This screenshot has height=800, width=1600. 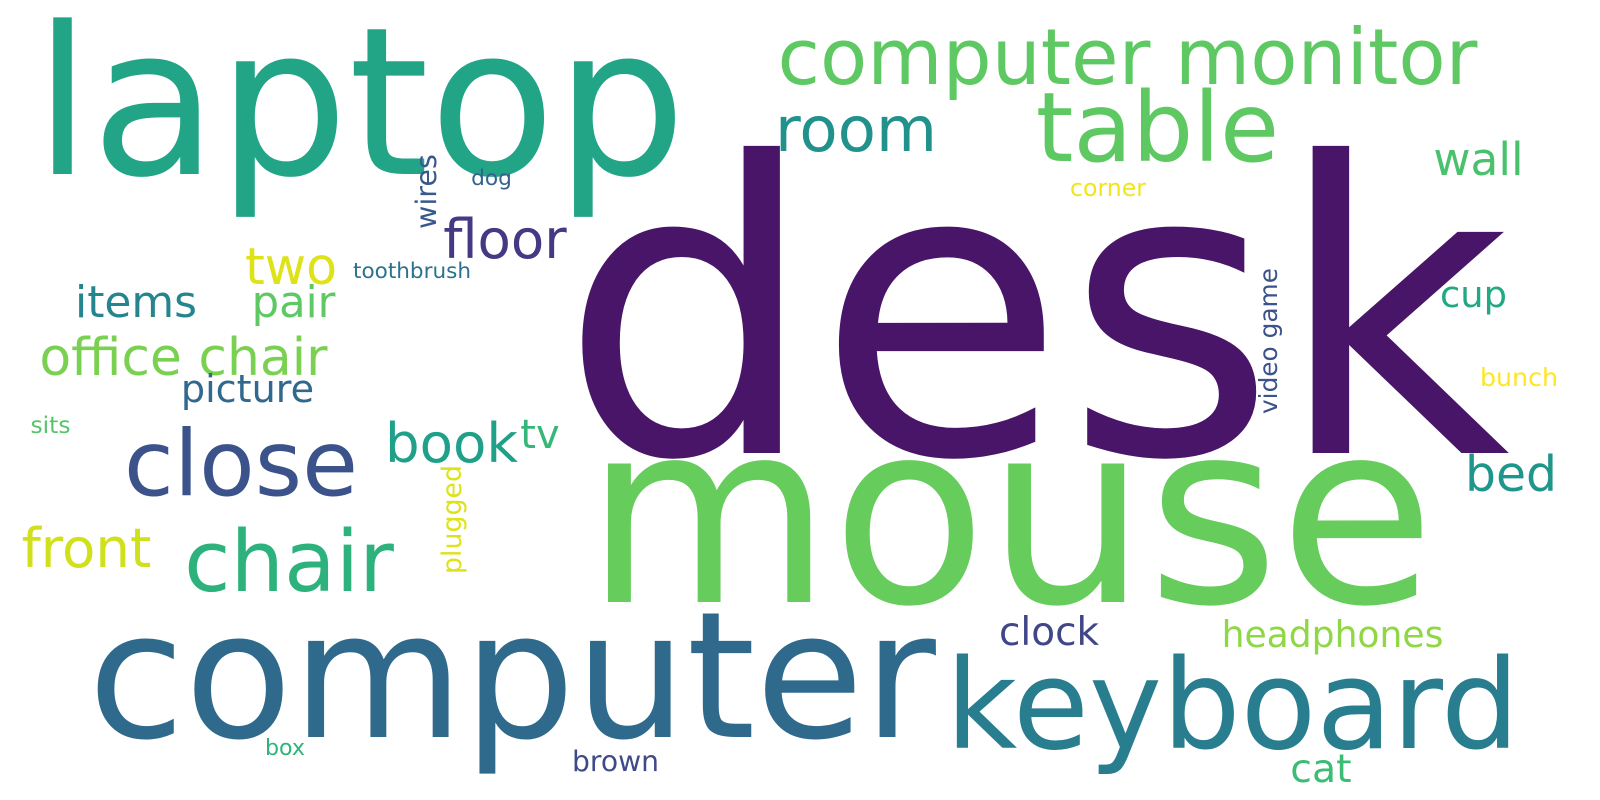 I want to click on word-room: room, so click(x=856, y=130).